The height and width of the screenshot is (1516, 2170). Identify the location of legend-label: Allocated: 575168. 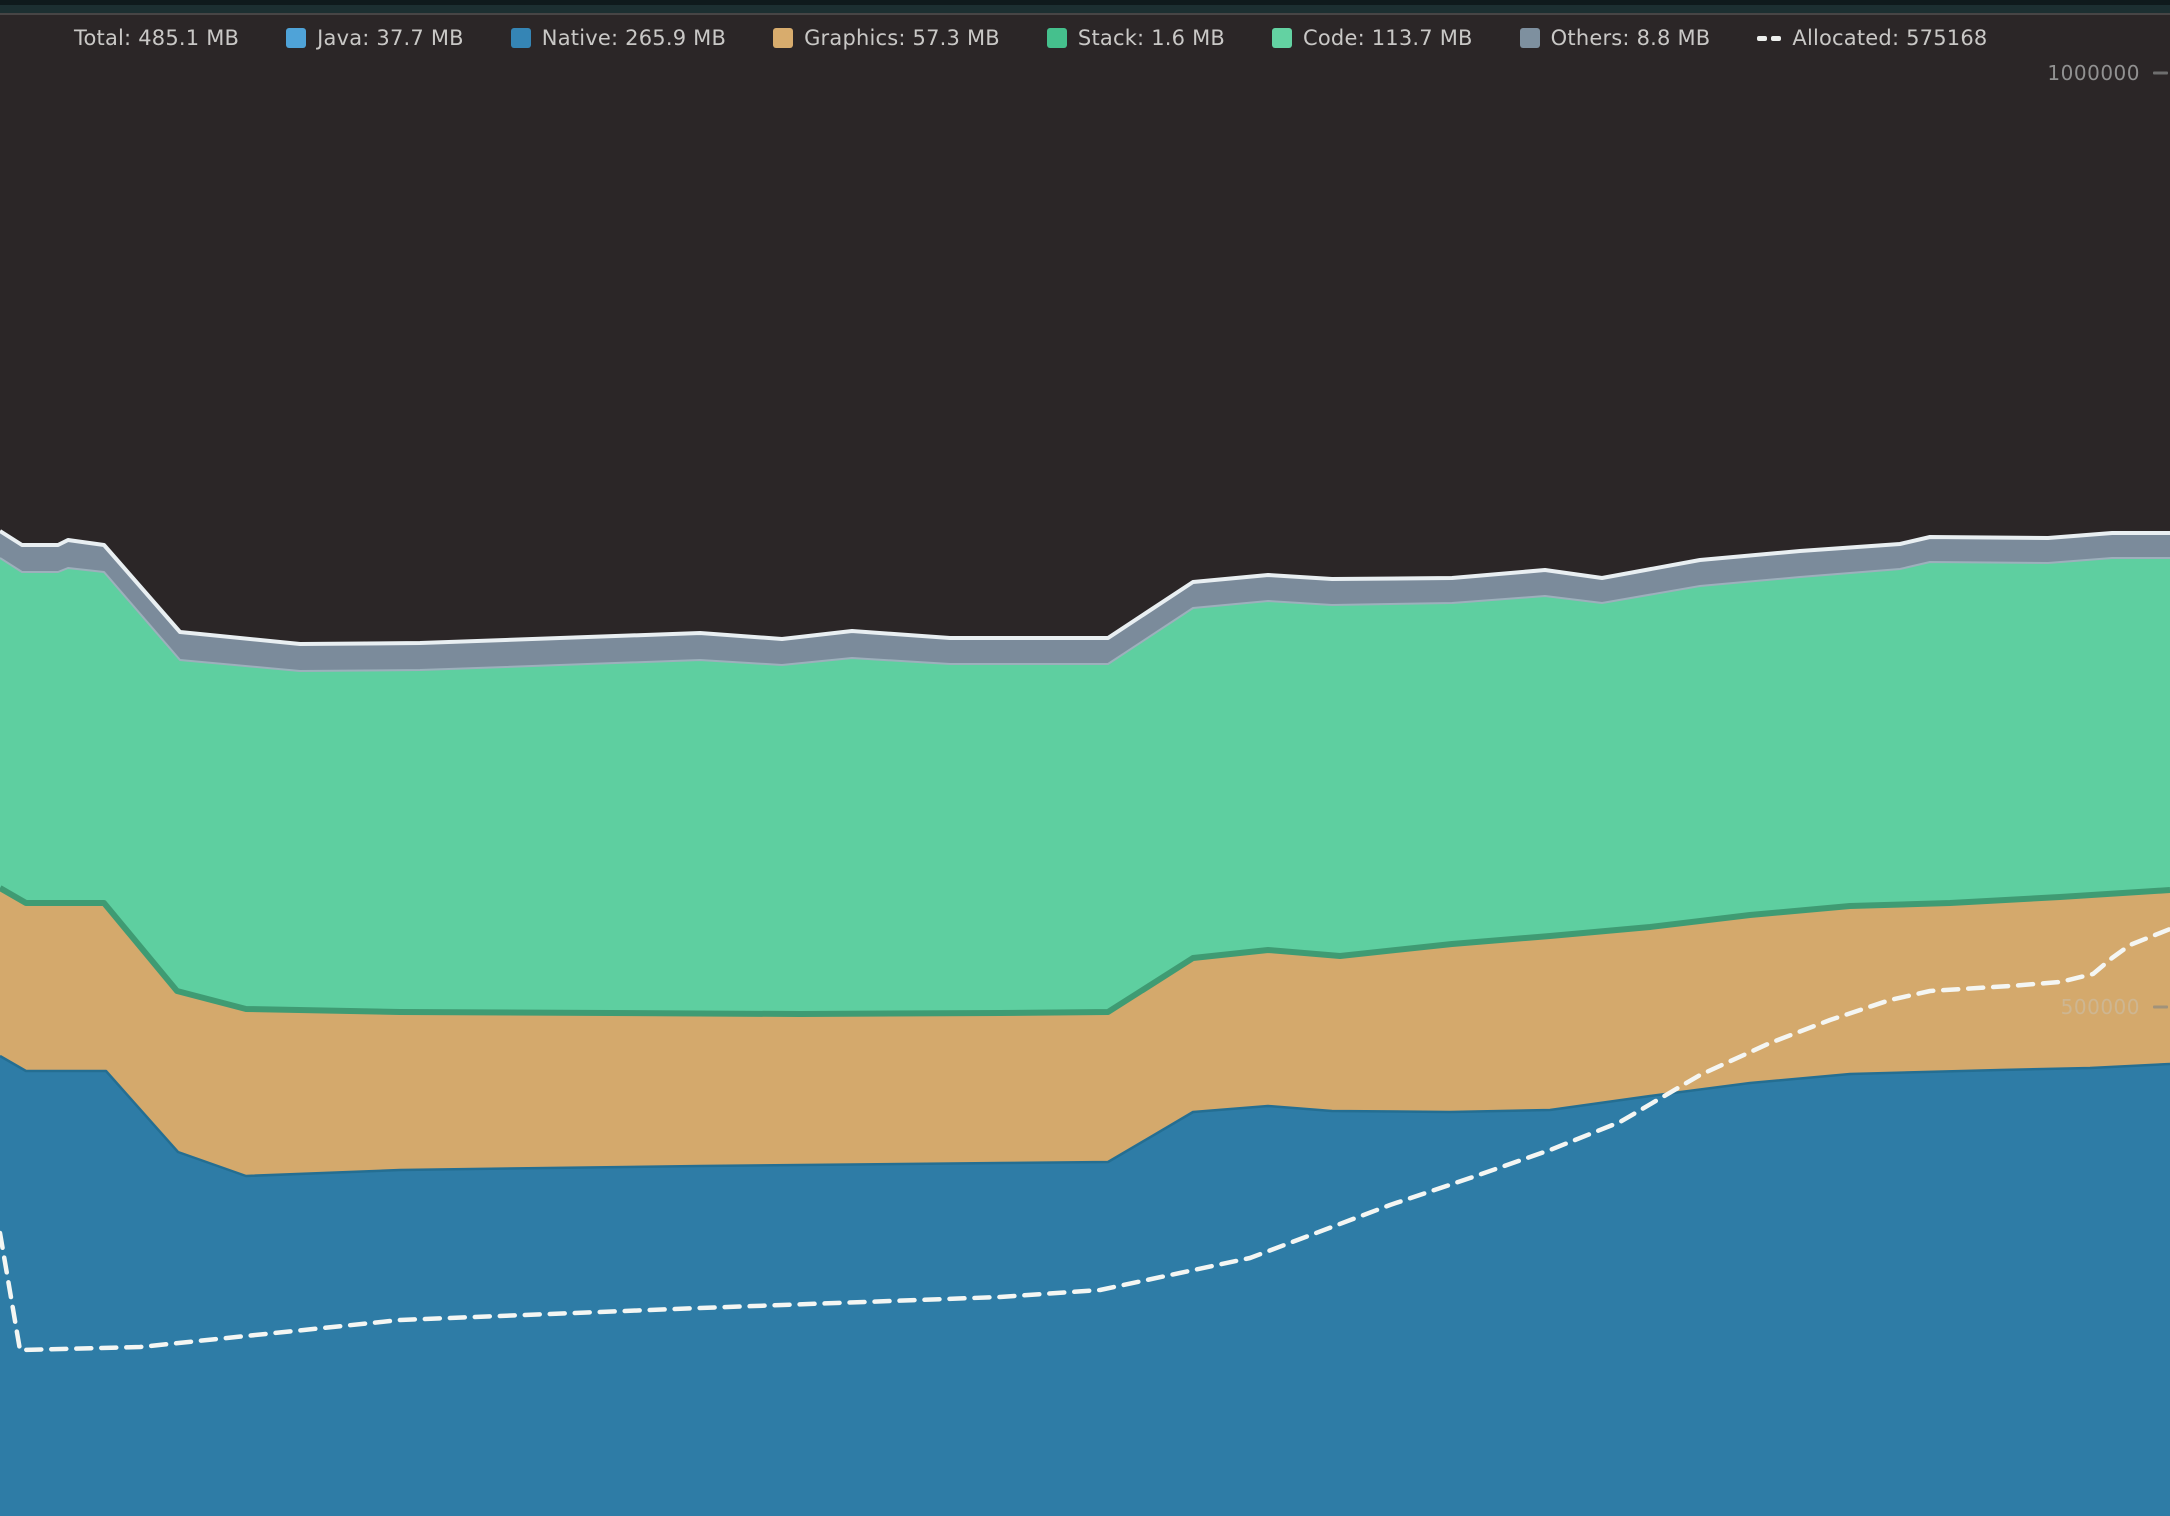
(1890, 38).